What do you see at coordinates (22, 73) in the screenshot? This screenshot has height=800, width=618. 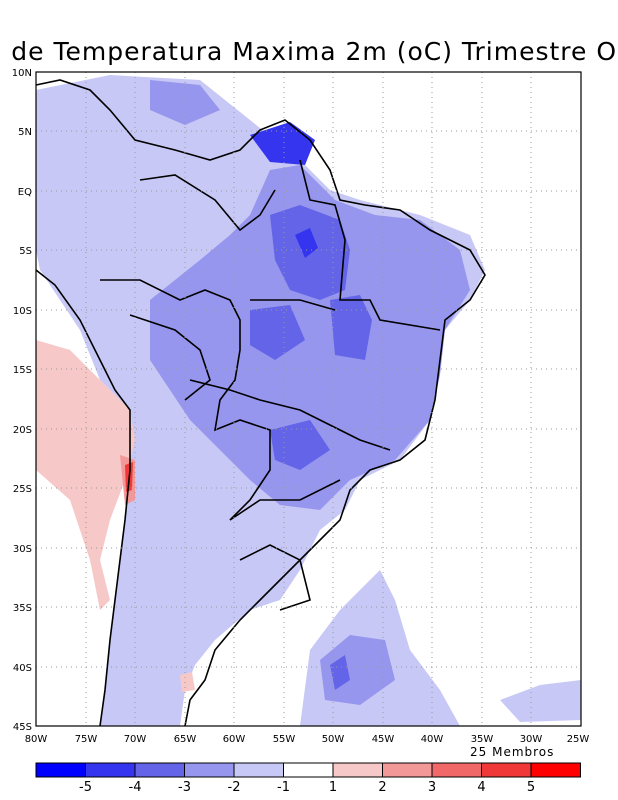 I see `lat-label: 10N` at bounding box center [22, 73].